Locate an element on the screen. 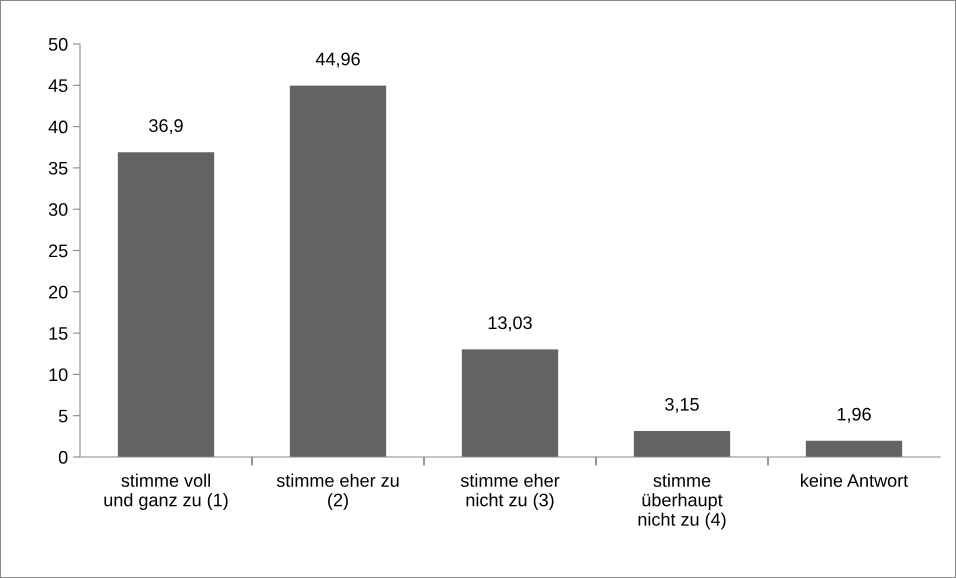  y-tick-label: 20 is located at coordinates (58, 292).